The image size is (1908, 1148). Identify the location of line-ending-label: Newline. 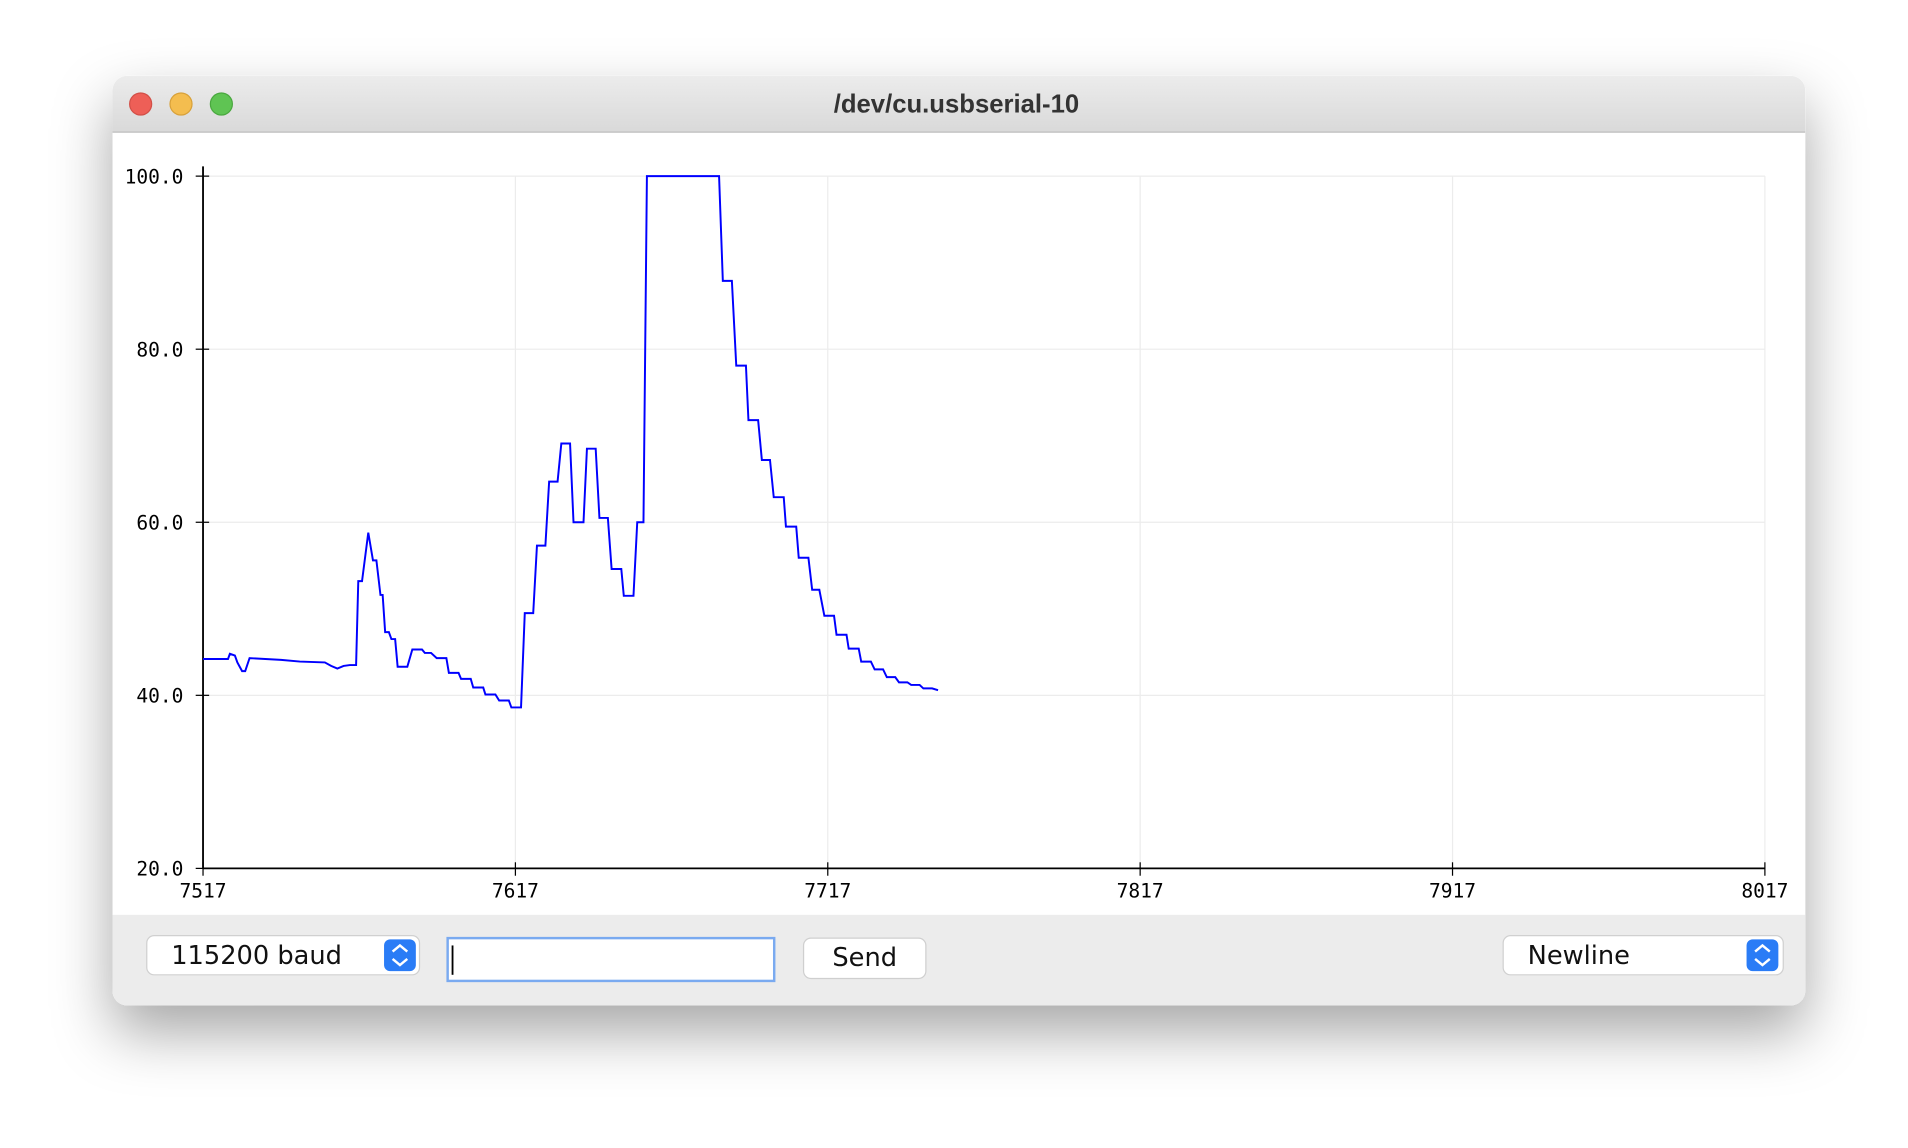
(1579, 956).